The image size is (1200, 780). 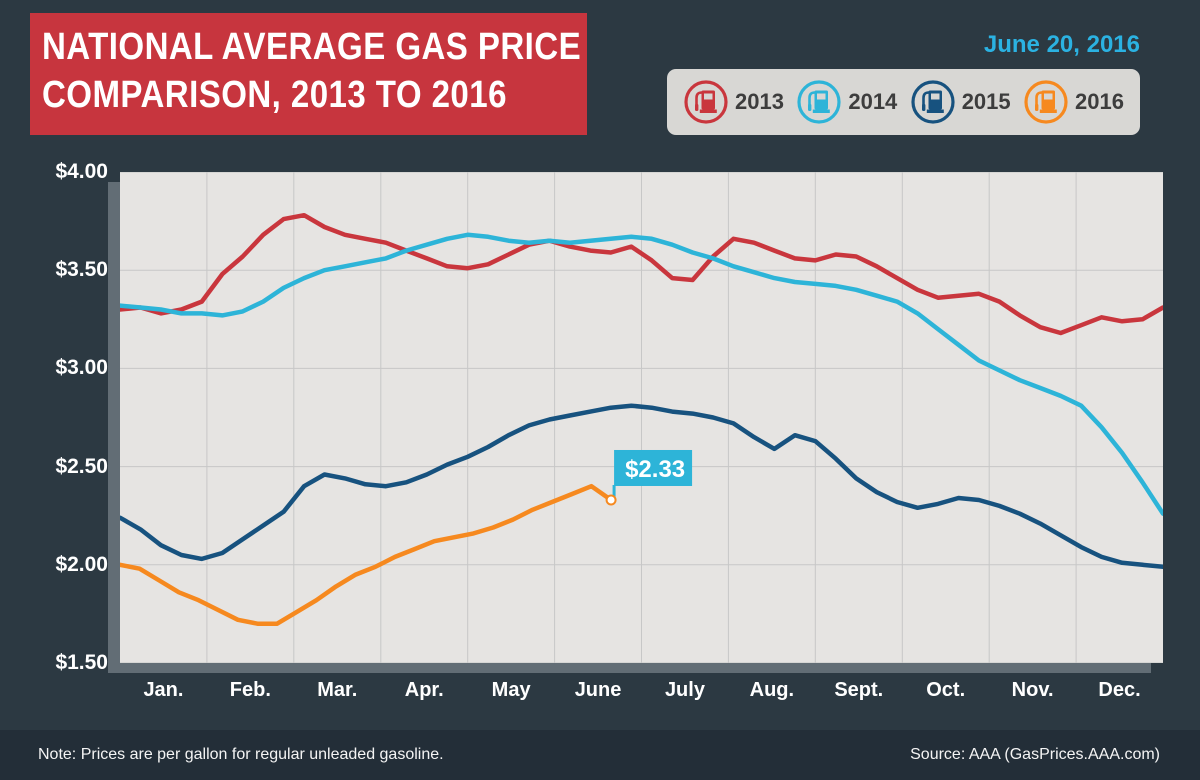 I want to click on x-month-label: Oct., so click(x=946, y=690).